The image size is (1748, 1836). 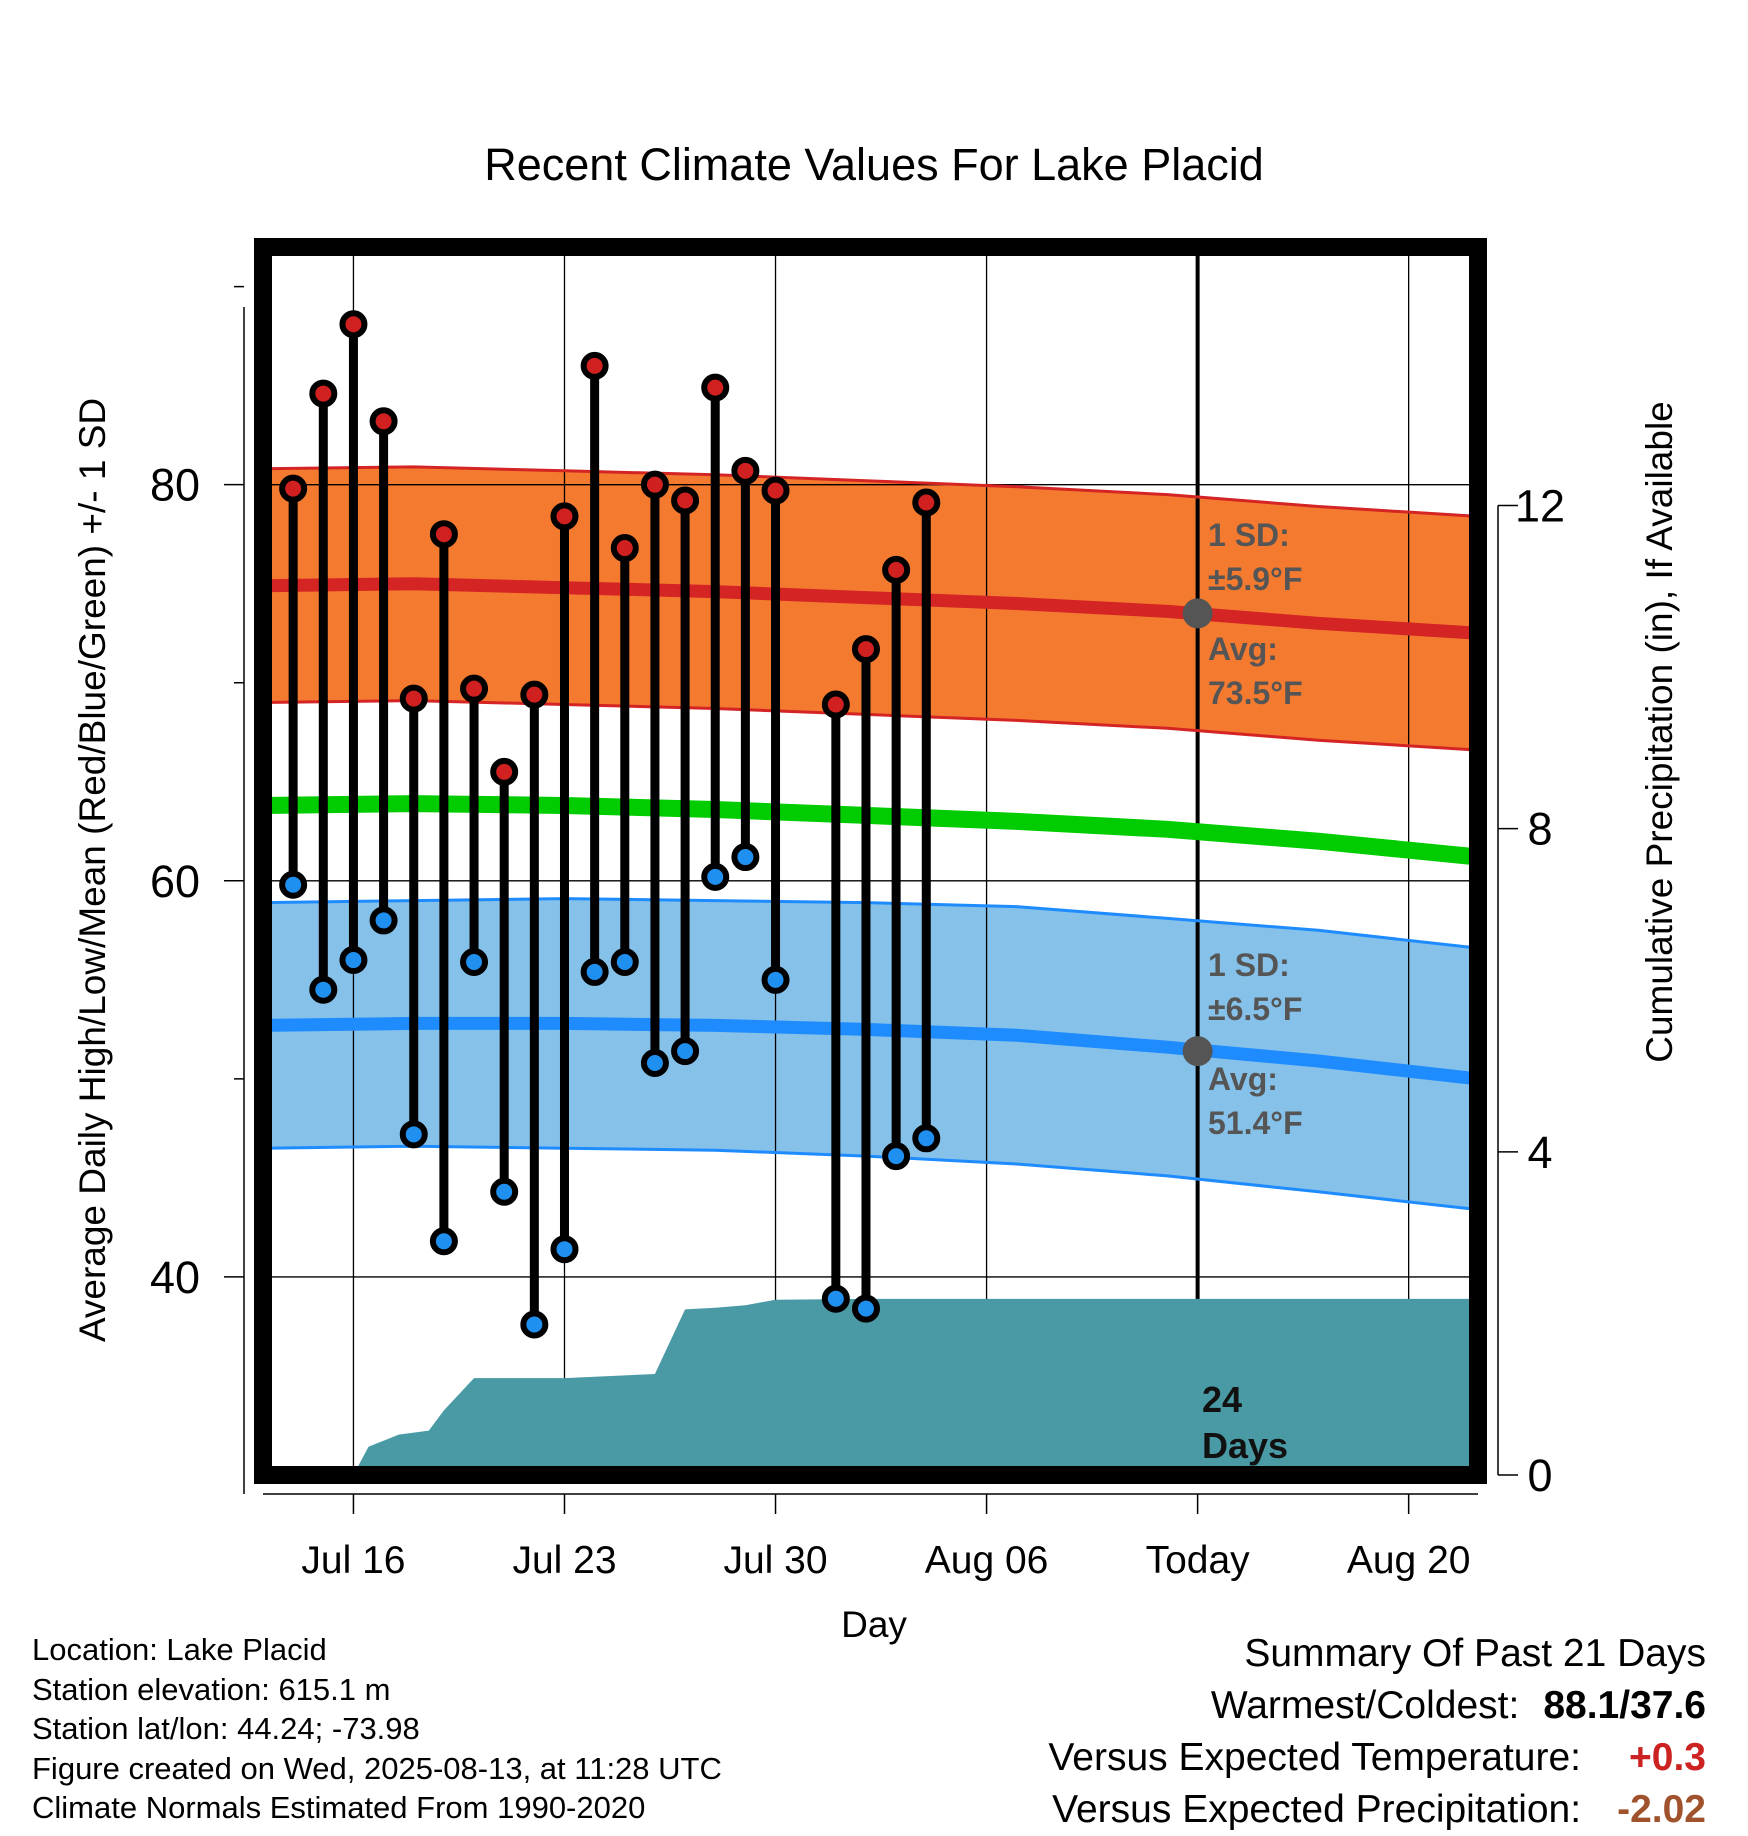 What do you see at coordinates (1255, 1009) in the screenshot?
I see `low-sd-value: ±6.5°F` at bounding box center [1255, 1009].